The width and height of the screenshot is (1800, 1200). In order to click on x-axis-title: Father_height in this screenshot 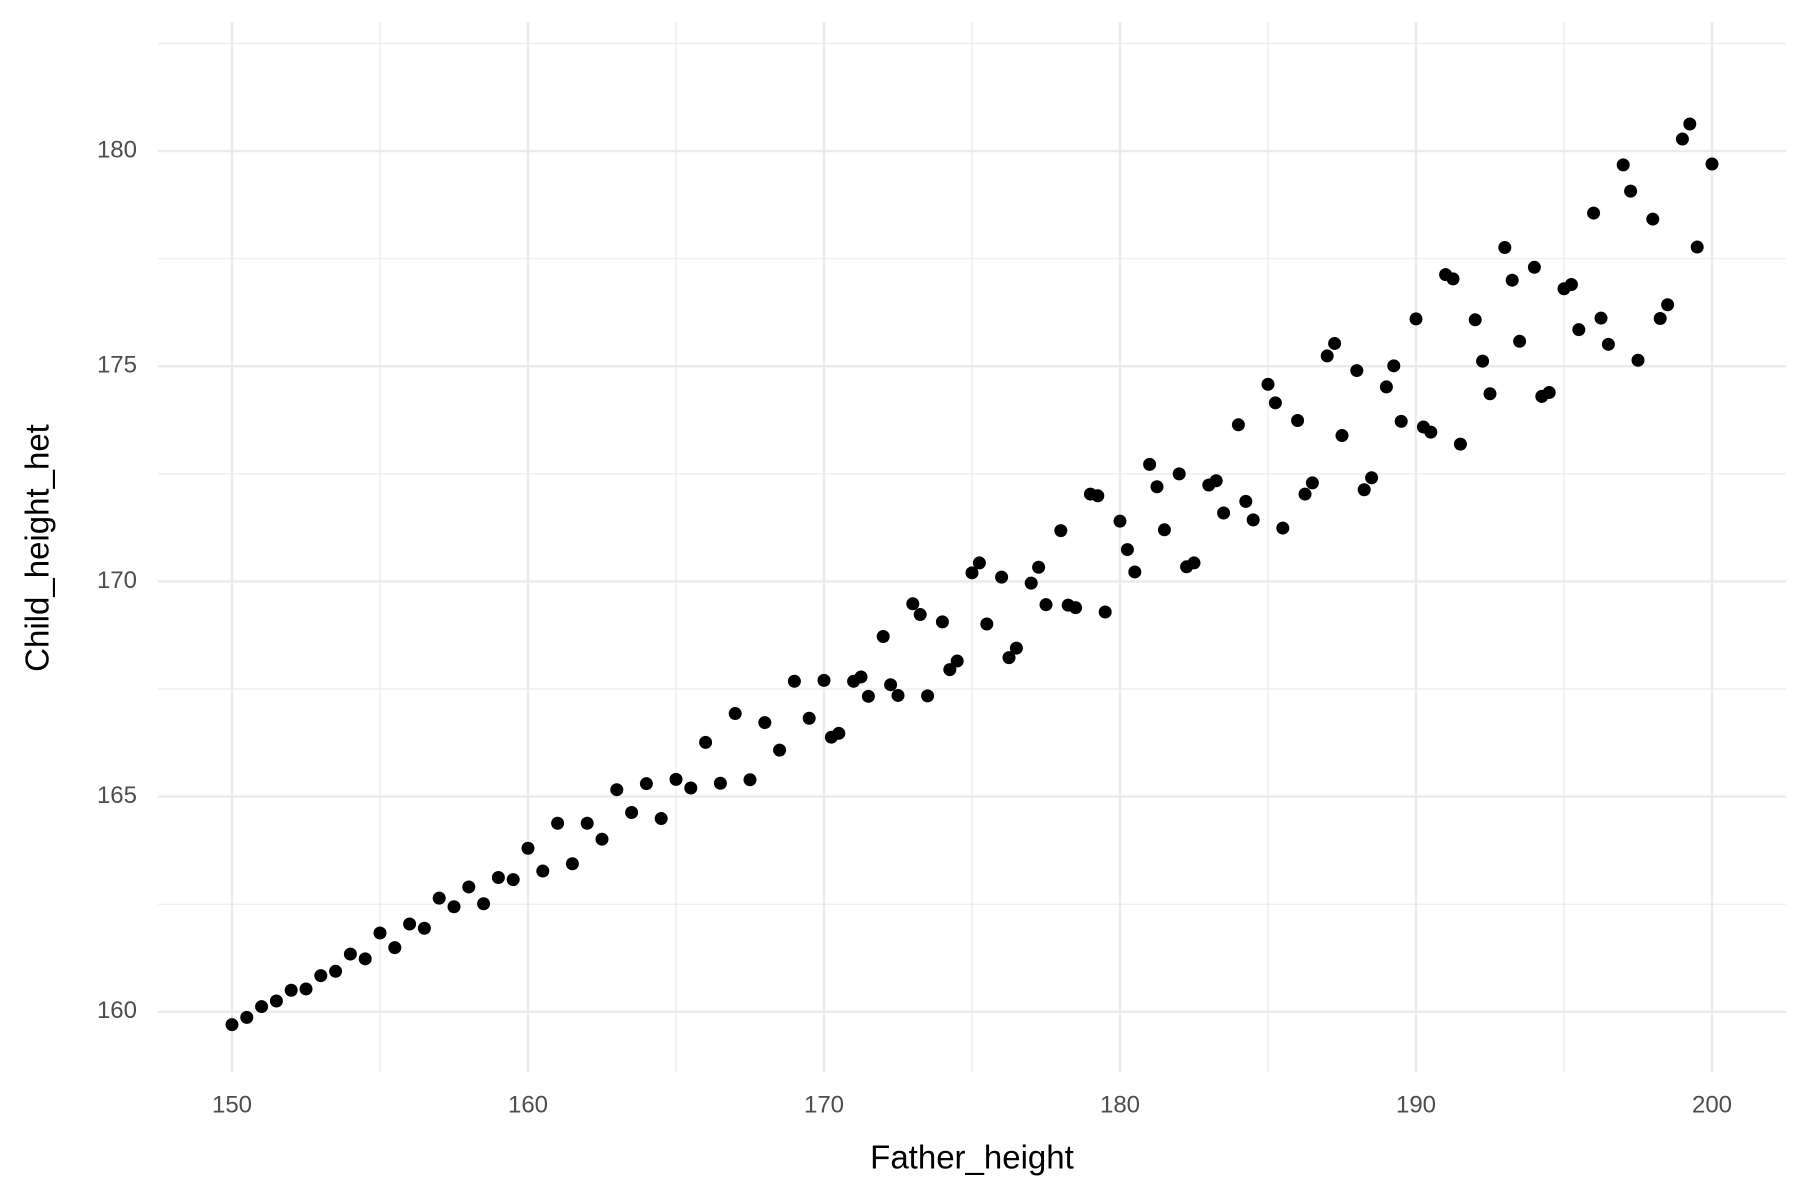, I will do `click(972, 1157)`.